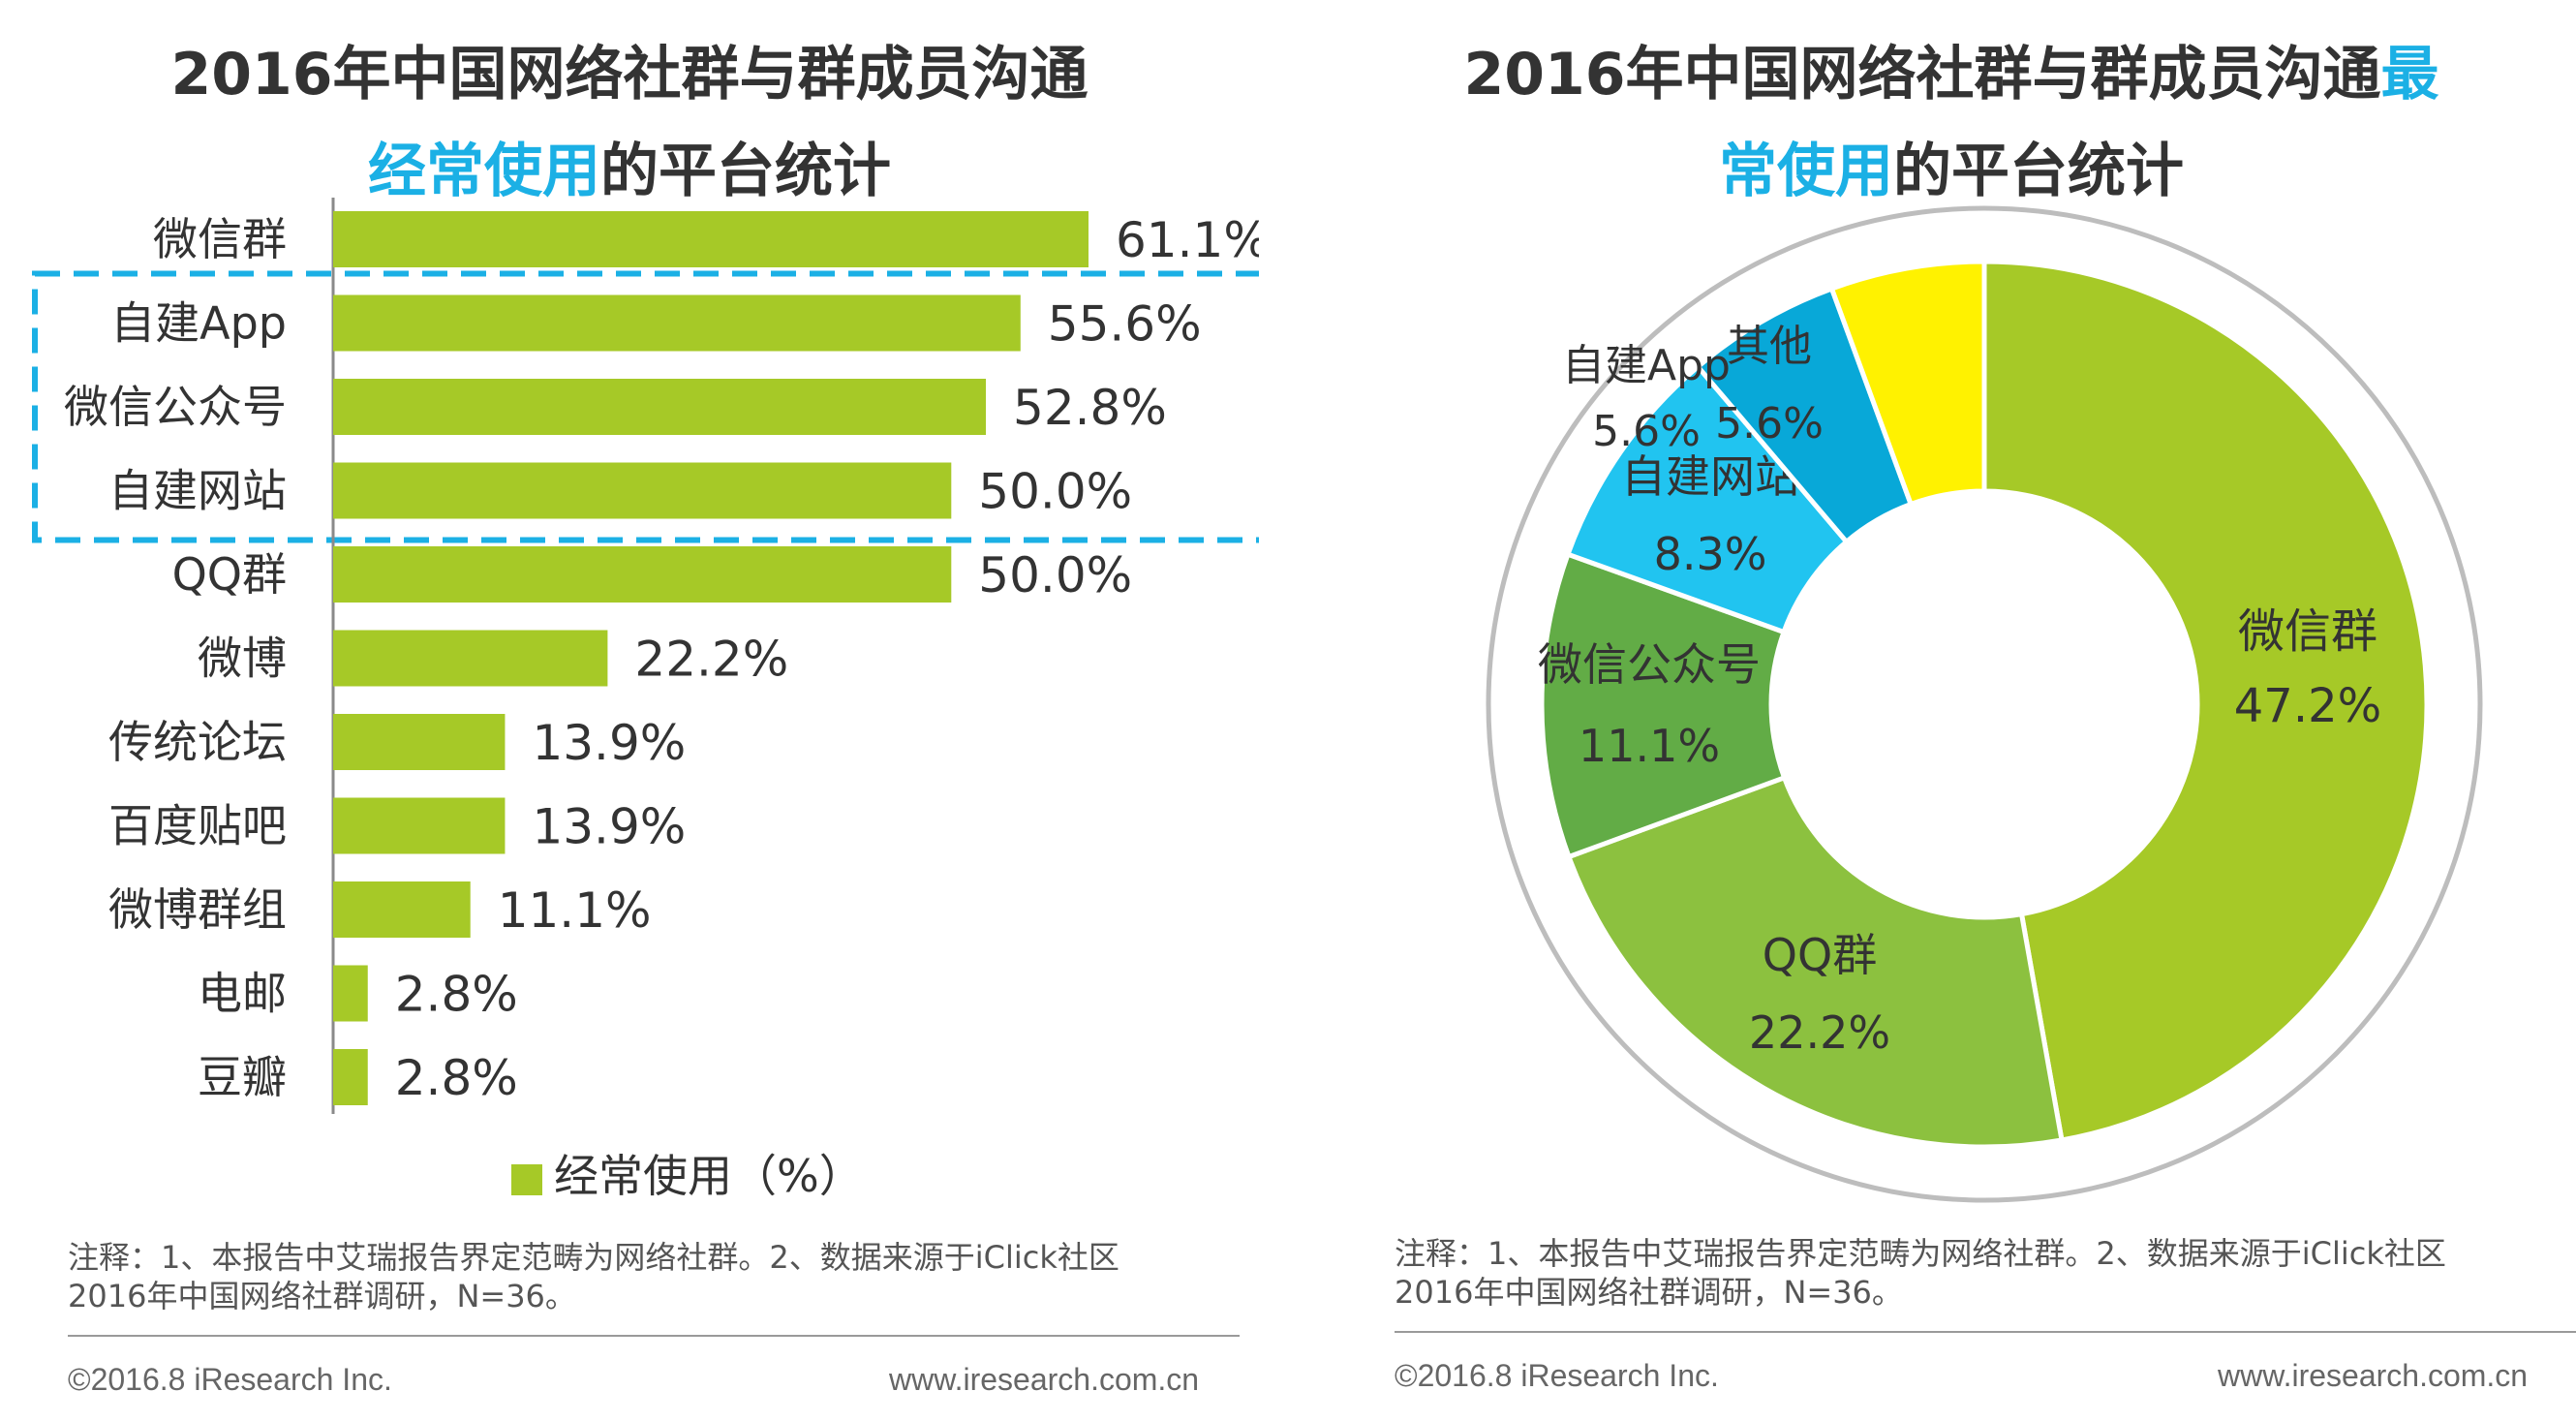 The height and width of the screenshot is (1422, 2576). I want to click on slice-value-label: 47.2%, so click(2307, 706).